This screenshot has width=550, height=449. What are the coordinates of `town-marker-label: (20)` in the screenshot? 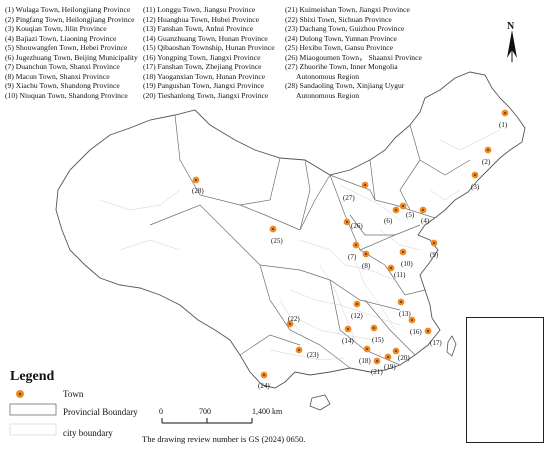 It's located at (404, 358).